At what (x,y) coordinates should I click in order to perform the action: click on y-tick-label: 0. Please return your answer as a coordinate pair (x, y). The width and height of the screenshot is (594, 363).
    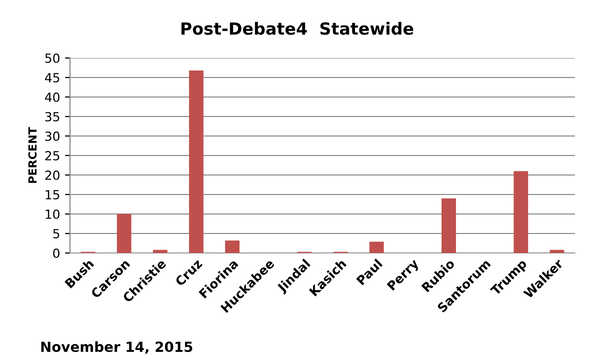
    Looking at the image, I should click on (56, 253).